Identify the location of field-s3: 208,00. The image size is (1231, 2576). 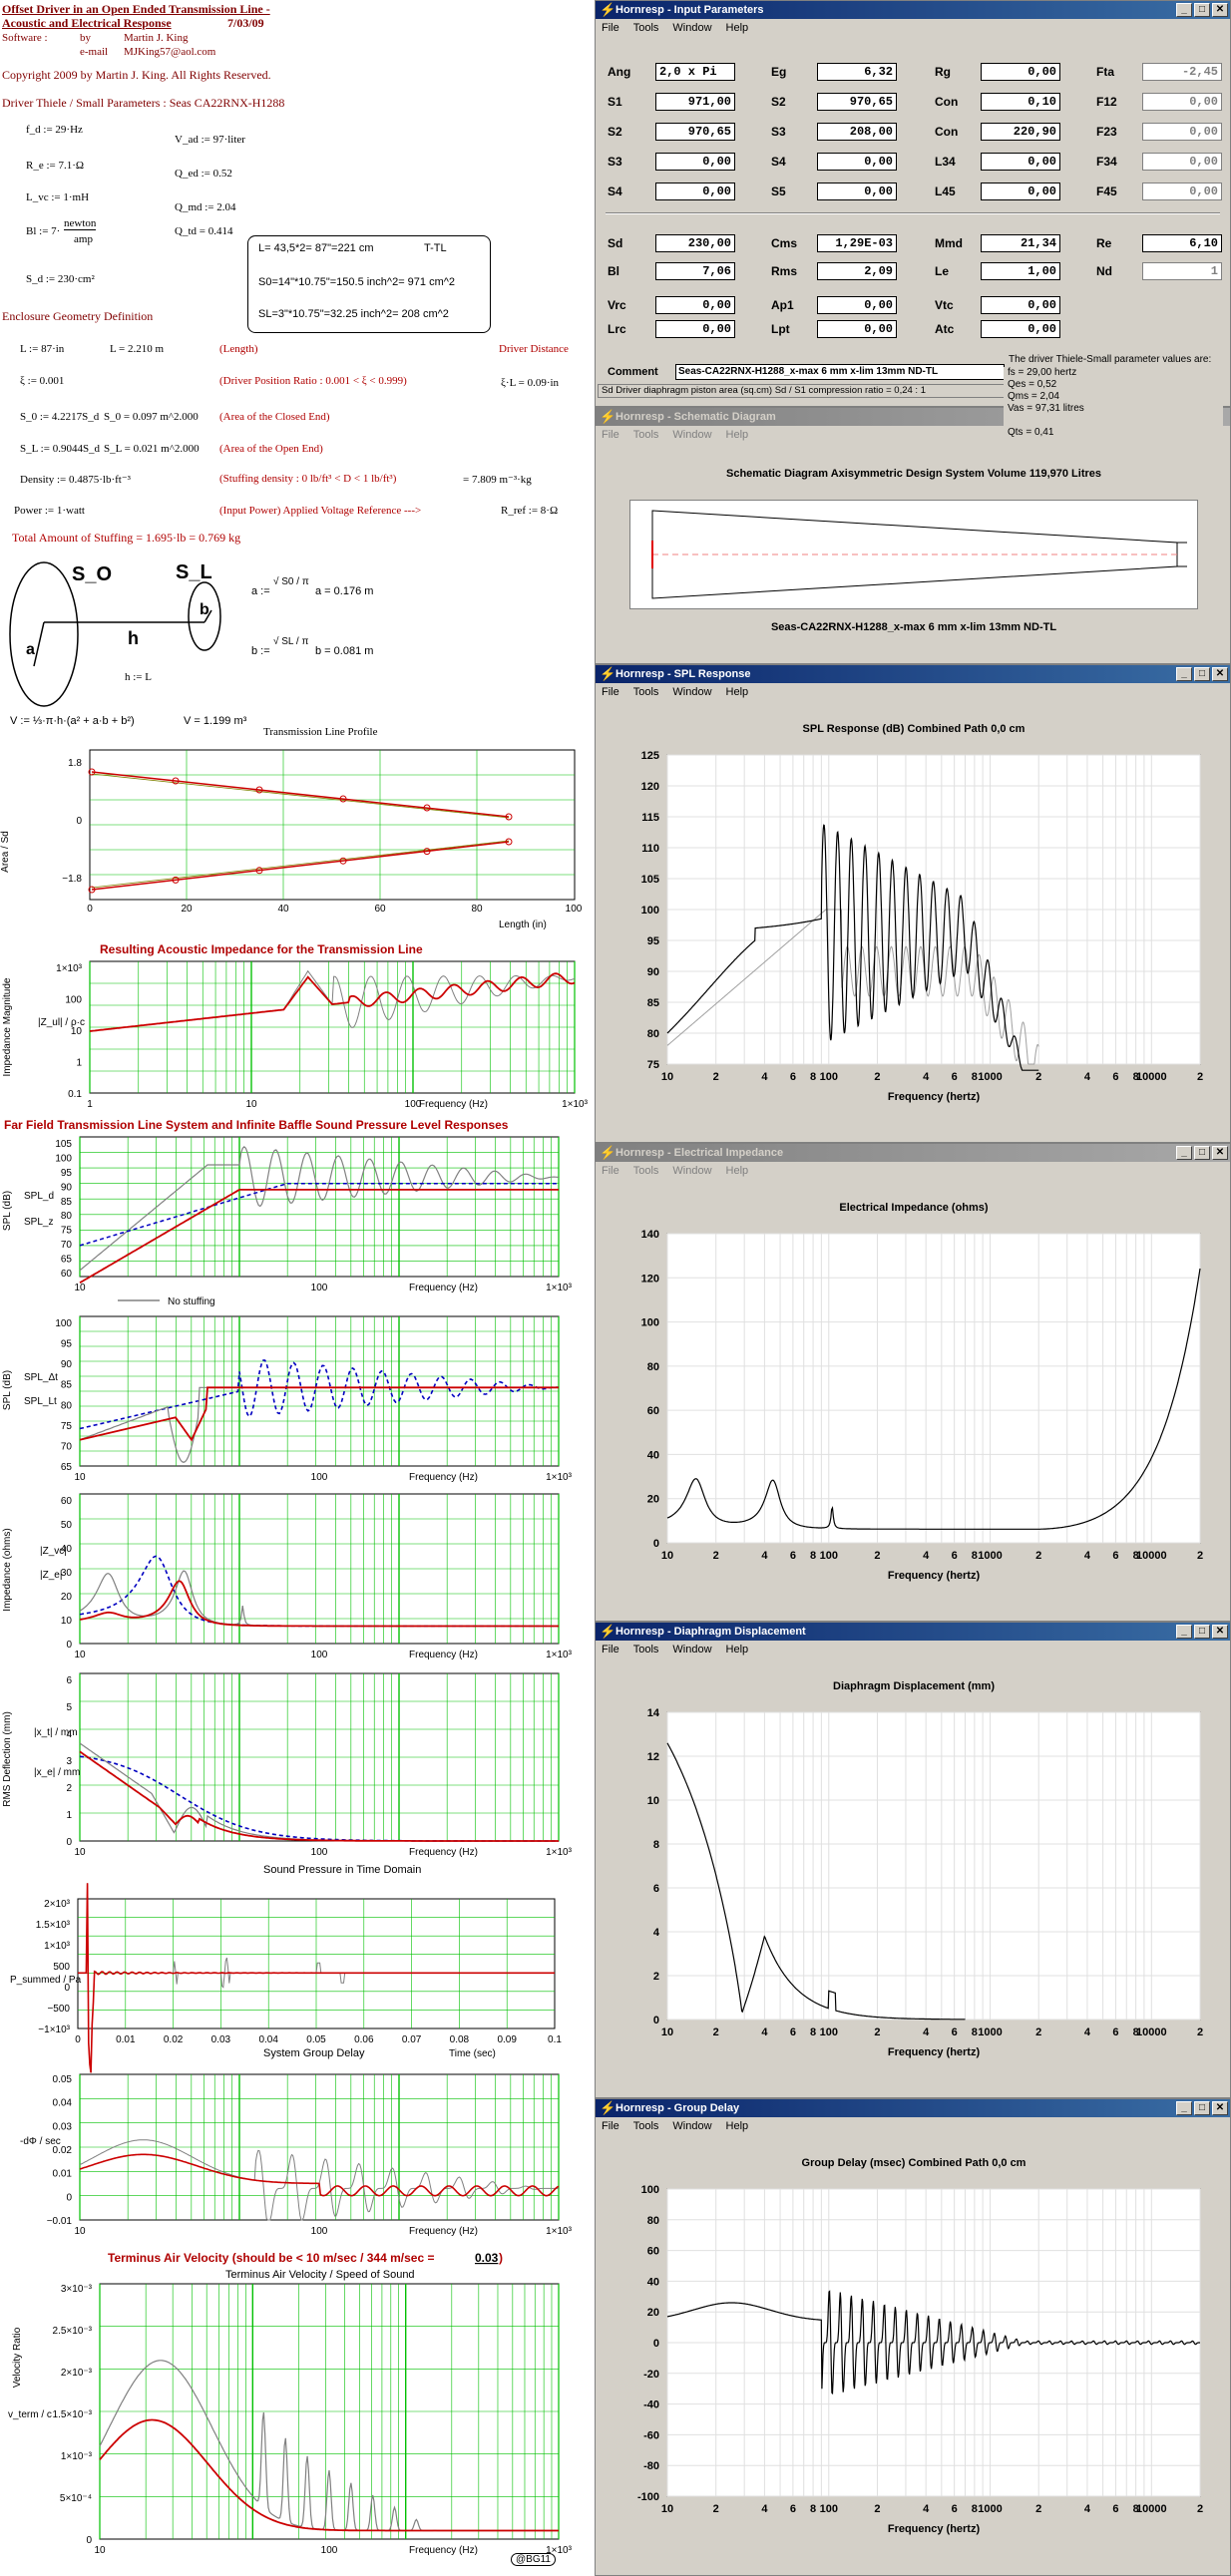
(857, 132).